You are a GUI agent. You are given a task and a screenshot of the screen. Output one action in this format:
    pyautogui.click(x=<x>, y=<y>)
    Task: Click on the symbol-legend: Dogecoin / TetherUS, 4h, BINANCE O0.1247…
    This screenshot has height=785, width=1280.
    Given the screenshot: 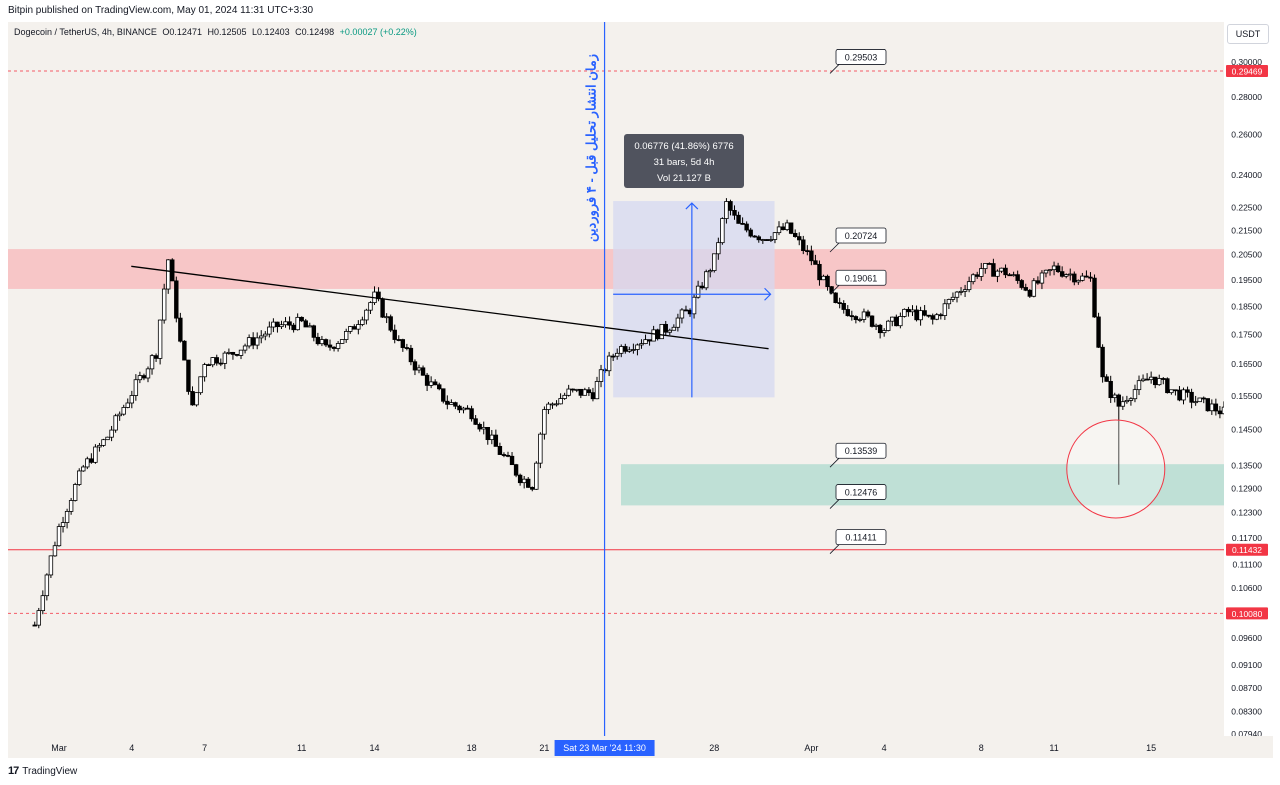 What is the action you would take?
    pyautogui.click(x=217, y=32)
    